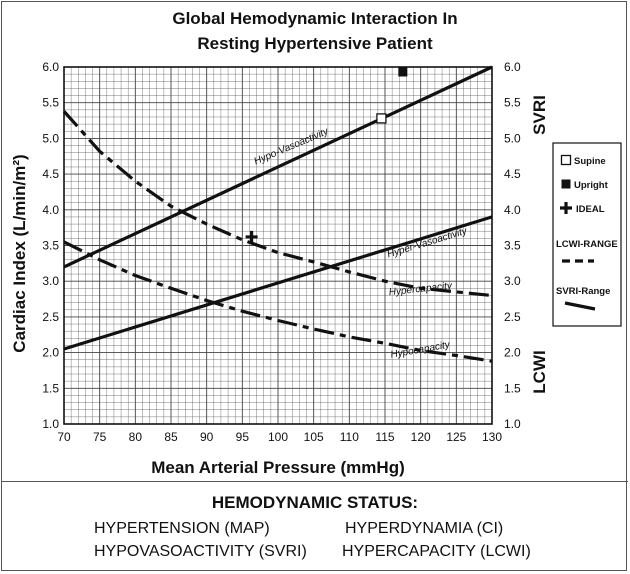 This screenshot has width=630, height=574. What do you see at coordinates (50, 353) in the screenshot?
I see `y-tick-label-left: 2.0` at bounding box center [50, 353].